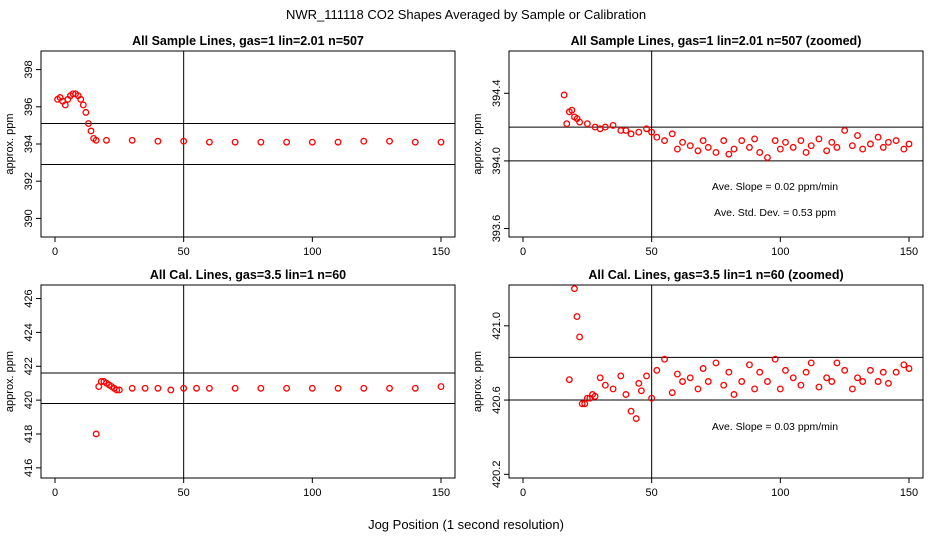  What do you see at coordinates (248, 41) in the screenshot?
I see `panel-title: All Sample Lines, gas=1 lin=2.01 n=507` at bounding box center [248, 41].